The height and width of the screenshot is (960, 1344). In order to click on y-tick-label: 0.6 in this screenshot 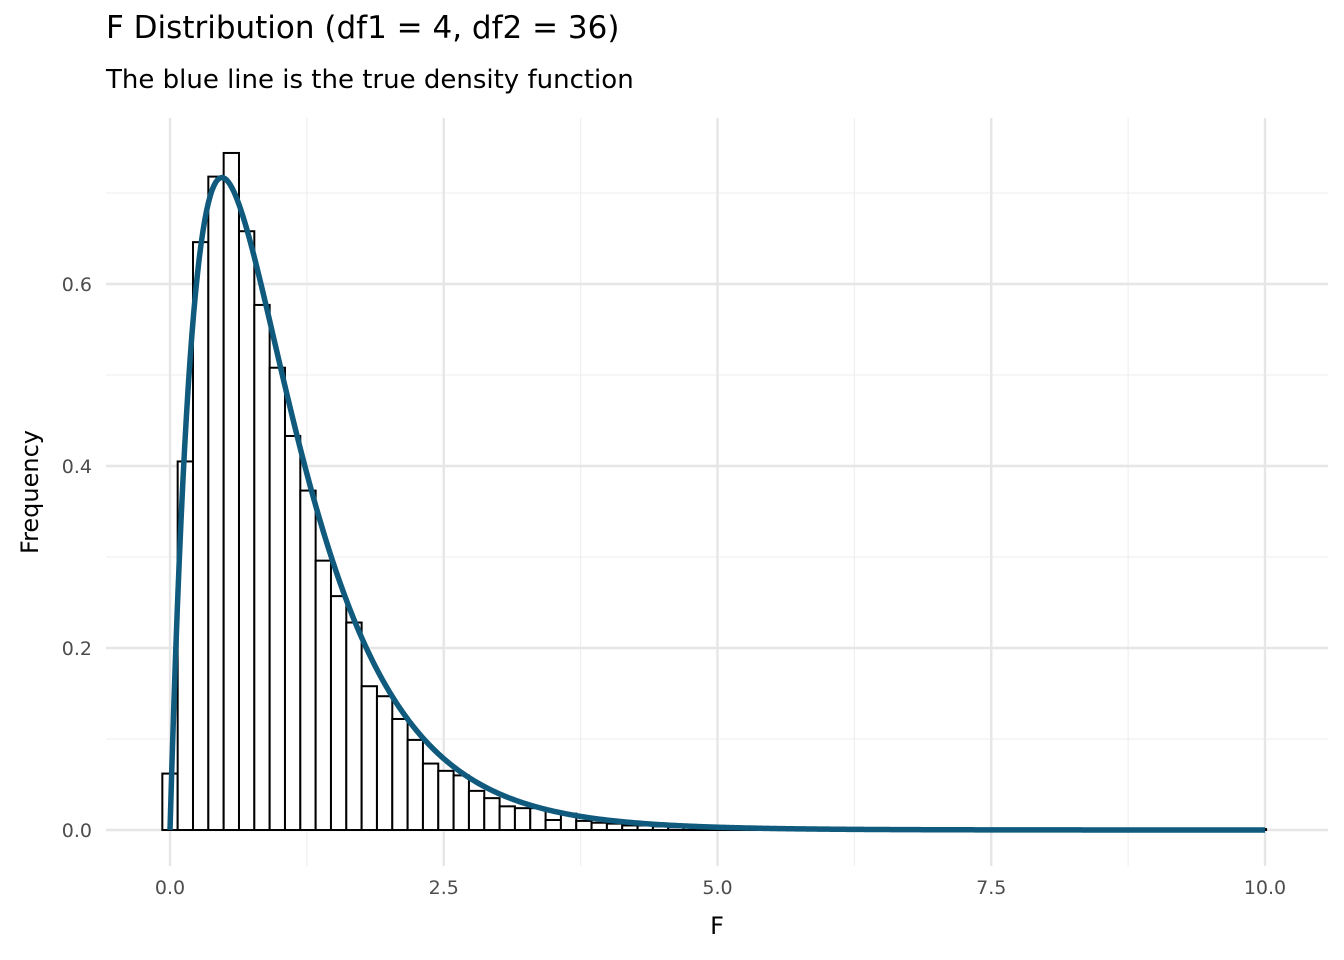, I will do `click(77, 285)`.